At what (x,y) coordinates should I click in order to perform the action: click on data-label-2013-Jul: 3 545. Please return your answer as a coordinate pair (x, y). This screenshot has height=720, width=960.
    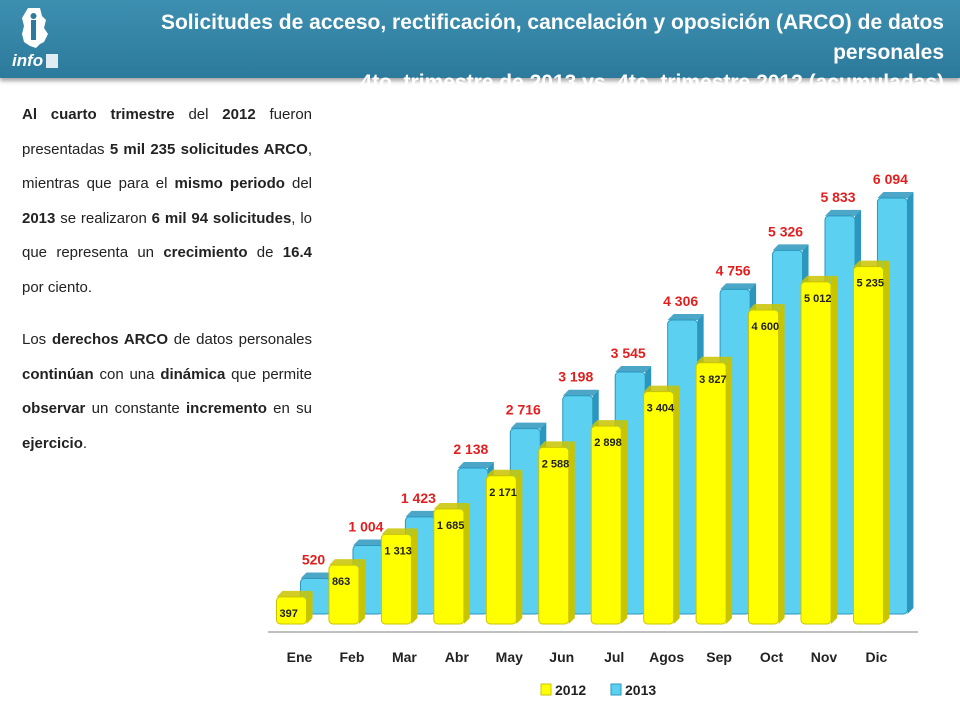
    Looking at the image, I should click on (628, 353).